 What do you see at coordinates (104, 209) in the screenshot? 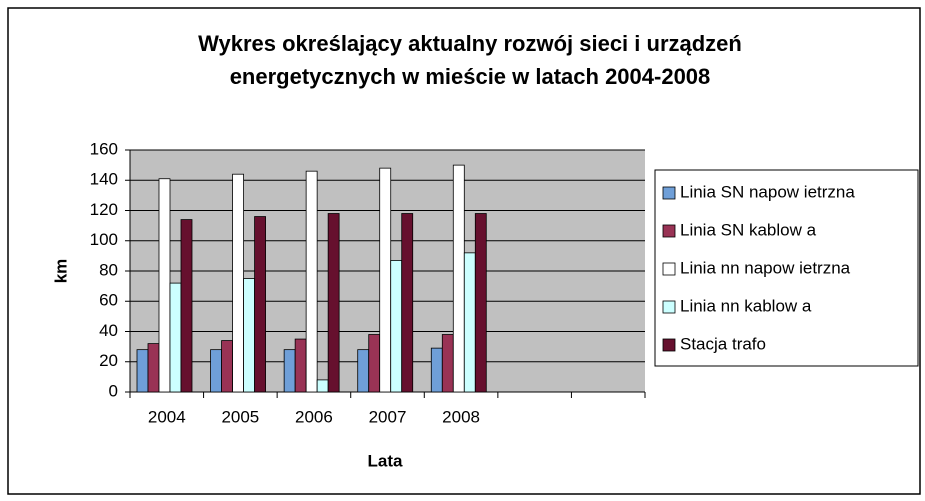
I see `y-tick-label: 120` at bounding box center [104, 209].